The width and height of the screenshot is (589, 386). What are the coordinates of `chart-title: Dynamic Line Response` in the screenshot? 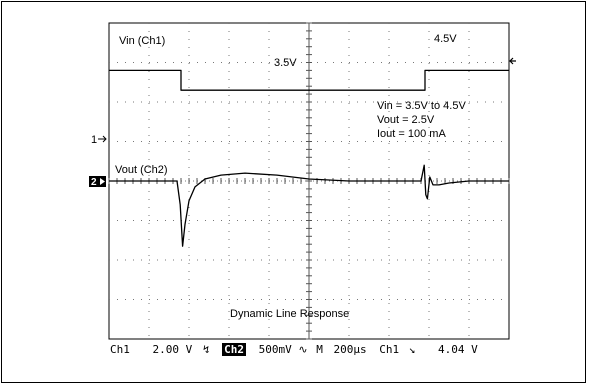 It's located at (289, 314).